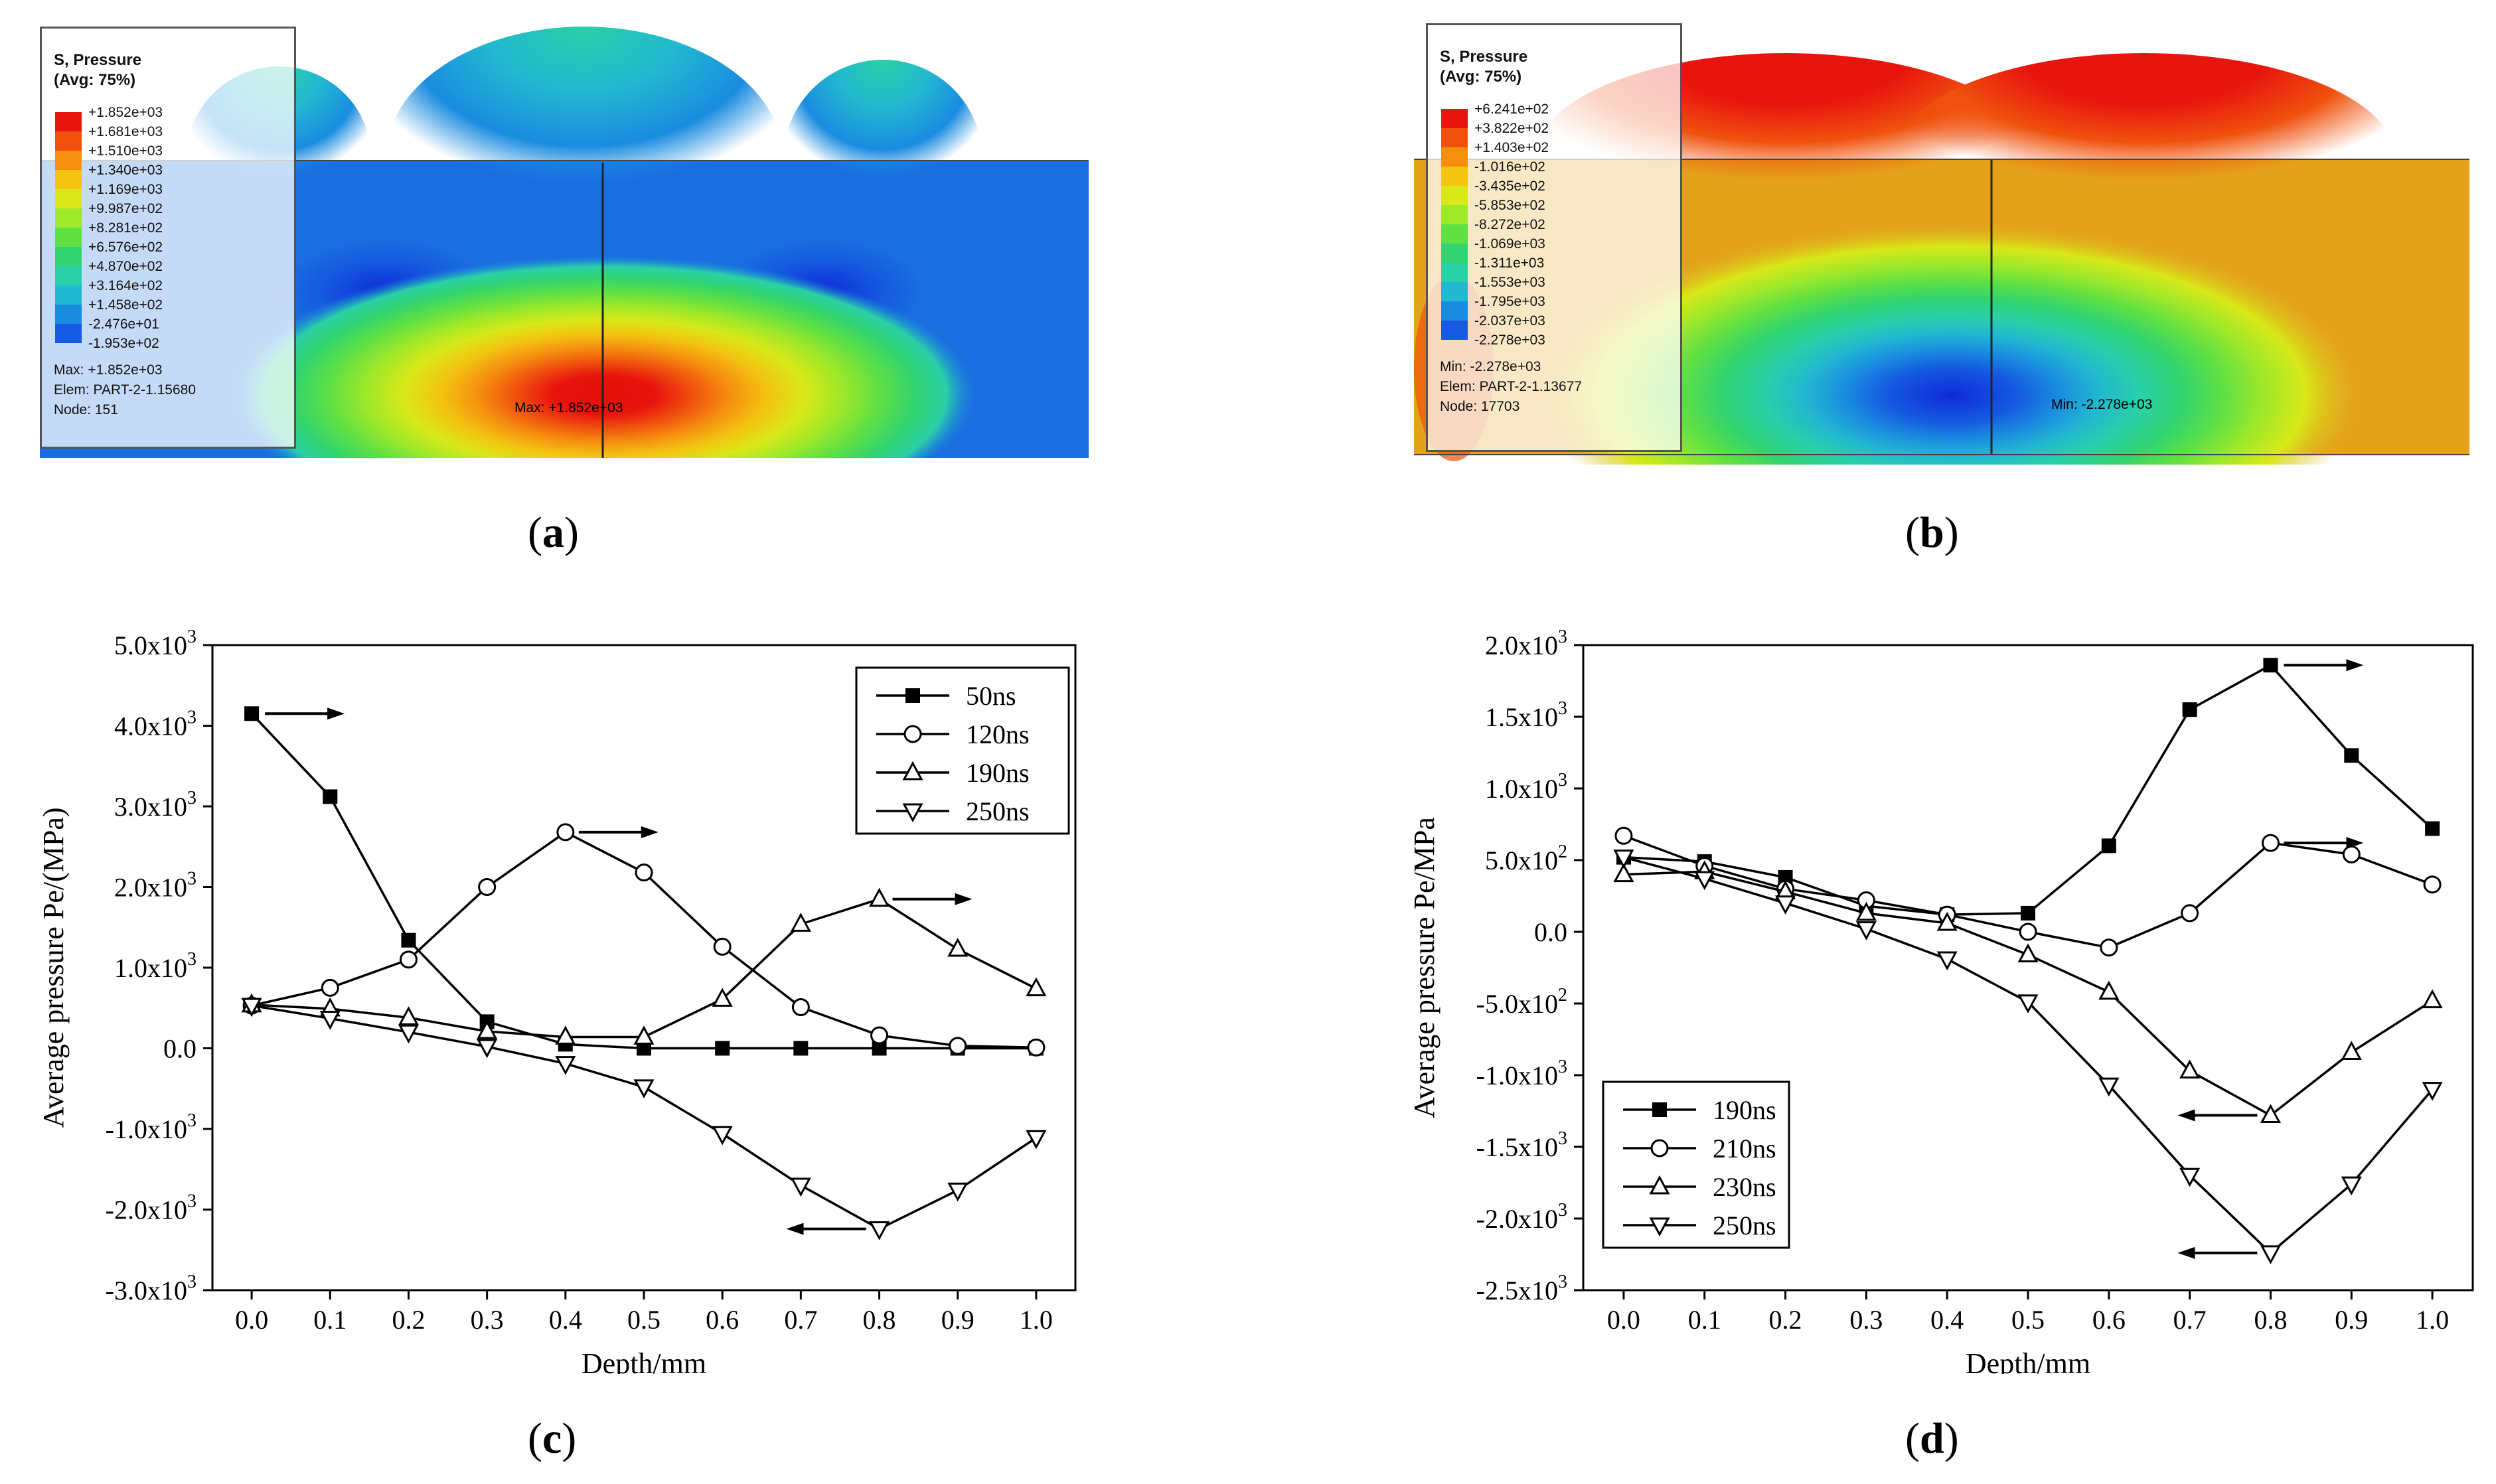 The height and width of the screenshot is (1484, 2496). What do you see at coordinates (644, 966) in the screenshot?
I see `series-190ns` at bounding box center [644, 966].